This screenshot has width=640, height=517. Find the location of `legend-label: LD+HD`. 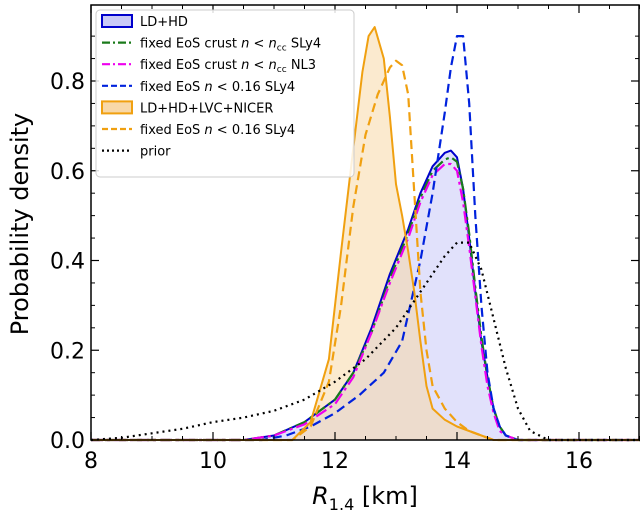

legend-label: LD+HD is located at coordinates (164, 22).